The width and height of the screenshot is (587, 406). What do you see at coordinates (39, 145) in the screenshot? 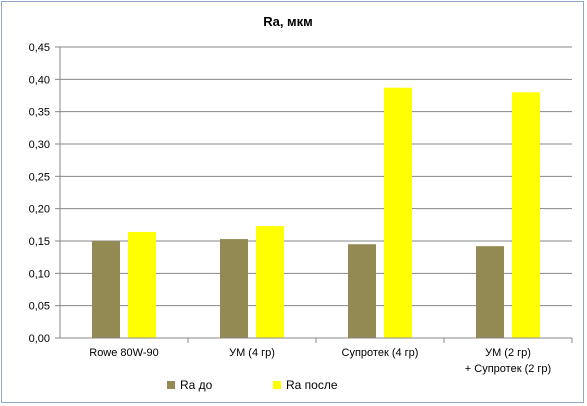
I see `y-tick-label: 0,30` at bounding box center [39, 145].